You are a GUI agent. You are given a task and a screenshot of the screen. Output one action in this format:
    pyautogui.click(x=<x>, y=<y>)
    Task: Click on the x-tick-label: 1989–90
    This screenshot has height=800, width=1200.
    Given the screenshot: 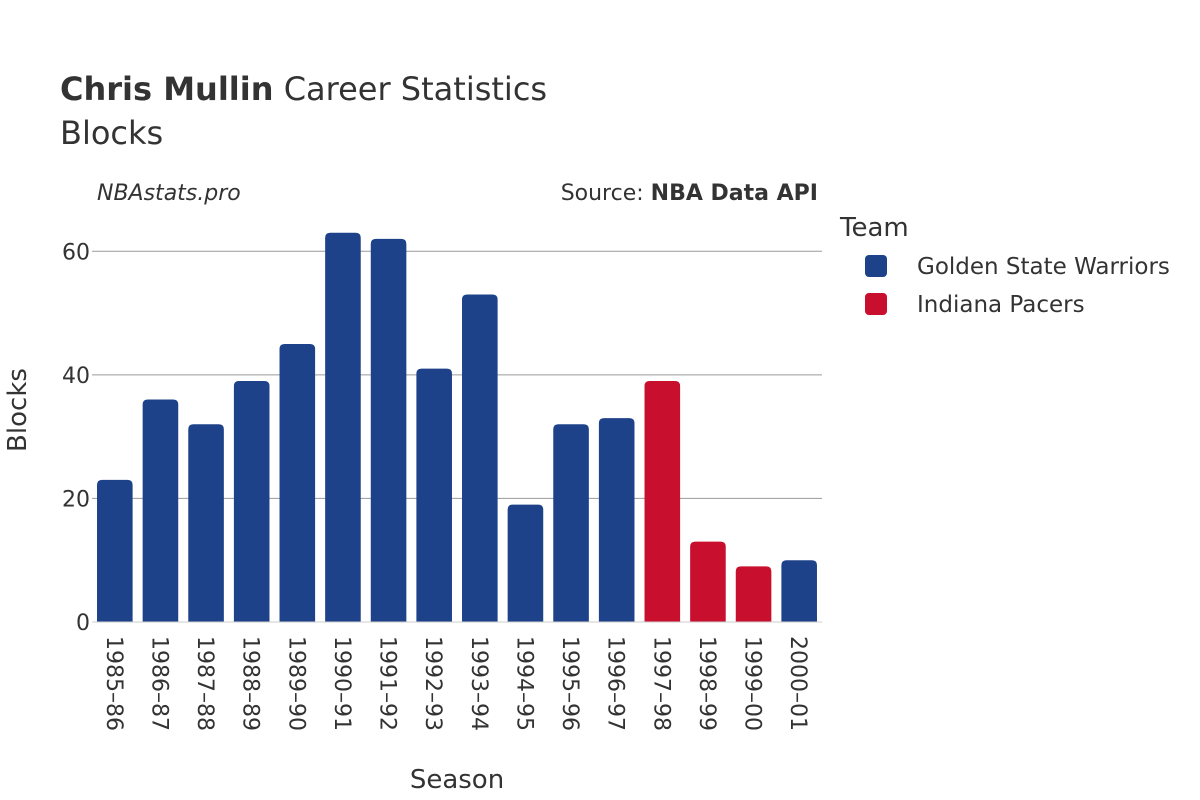 What is the action you would take?
    pyautogui.click(x=295, y=683)
    